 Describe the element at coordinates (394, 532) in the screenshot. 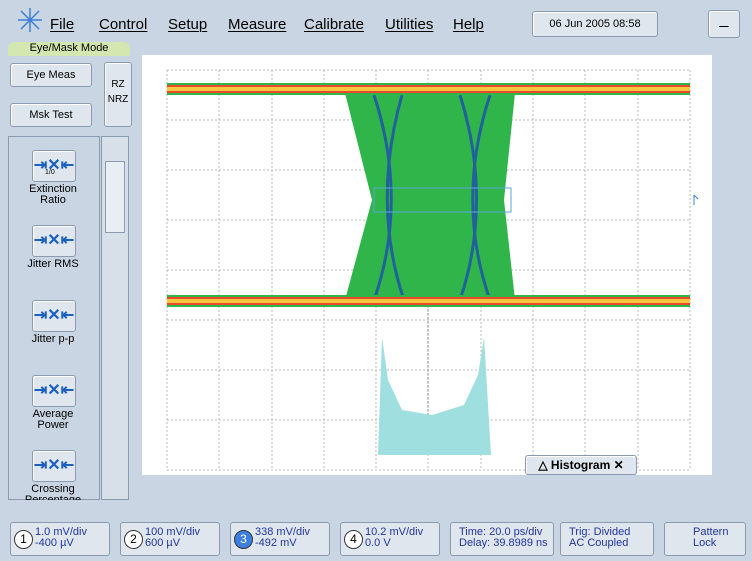

I see `channel-scale: 10.2 mV/div` at that location.